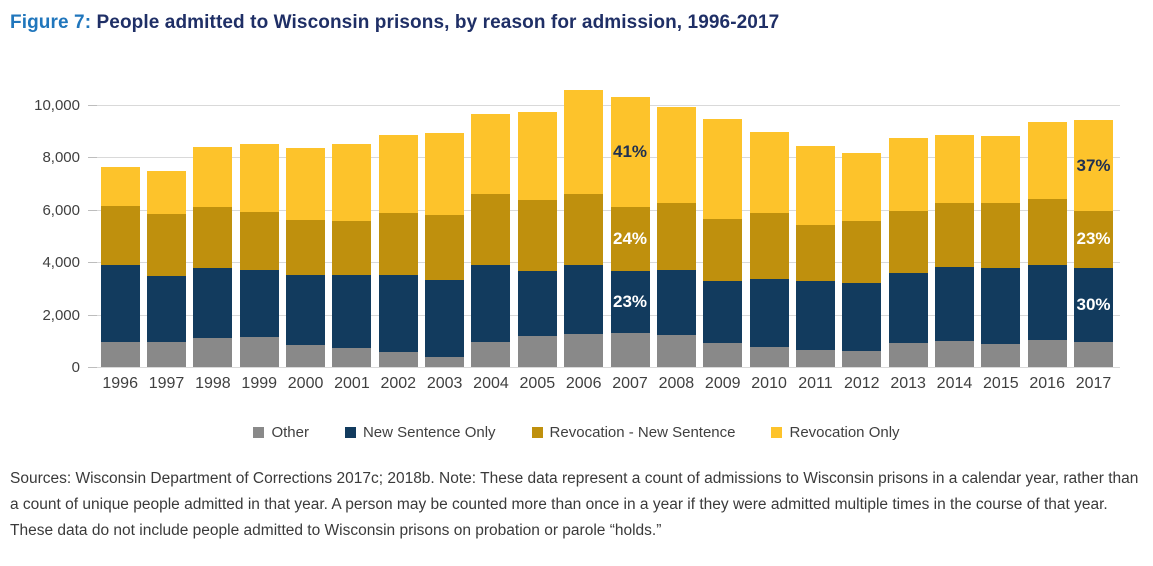 This screenshot has width=1153, height=566. I want to click on segment-new-sentence-only: 30%, so click(1094, 304).